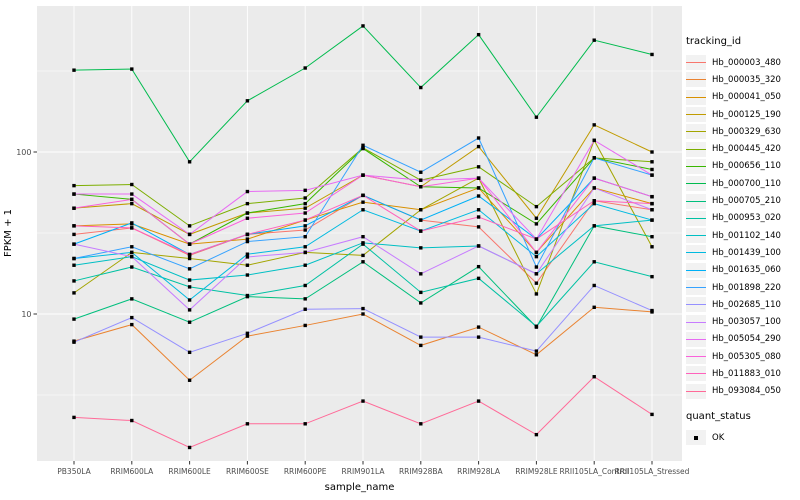  What do you see at coordinates (742, 200) in the screenshot?
I see `legend-item-Hb_000705_210: Hb_000705_210` at bounding box center [742, 200].